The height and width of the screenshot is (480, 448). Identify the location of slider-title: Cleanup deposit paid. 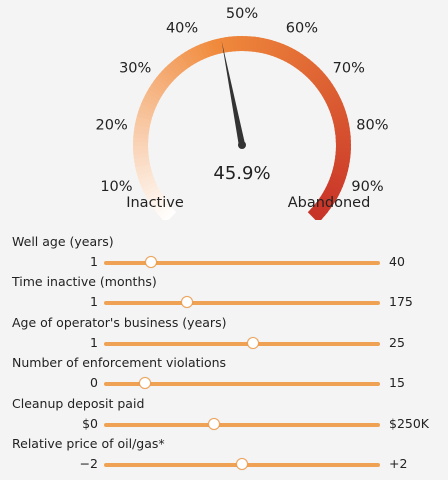
(78, 403).